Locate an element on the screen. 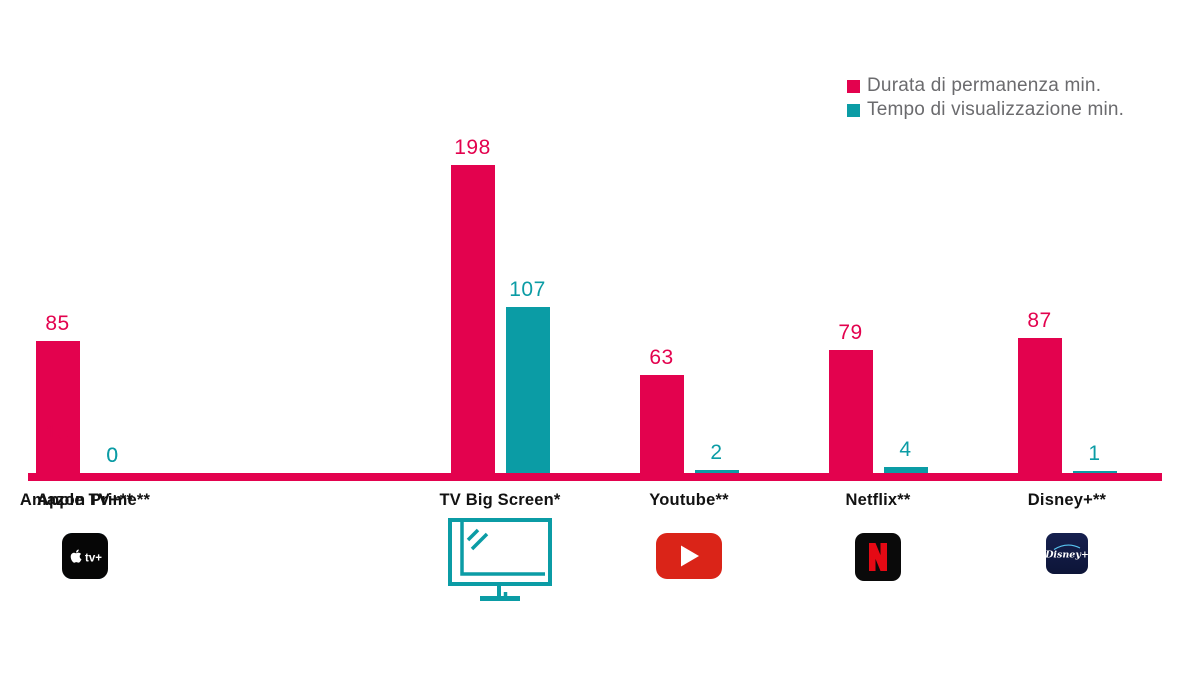 This screenshot has width=1200, height=675. value-label: 107 is located at coordinates (527, 289).